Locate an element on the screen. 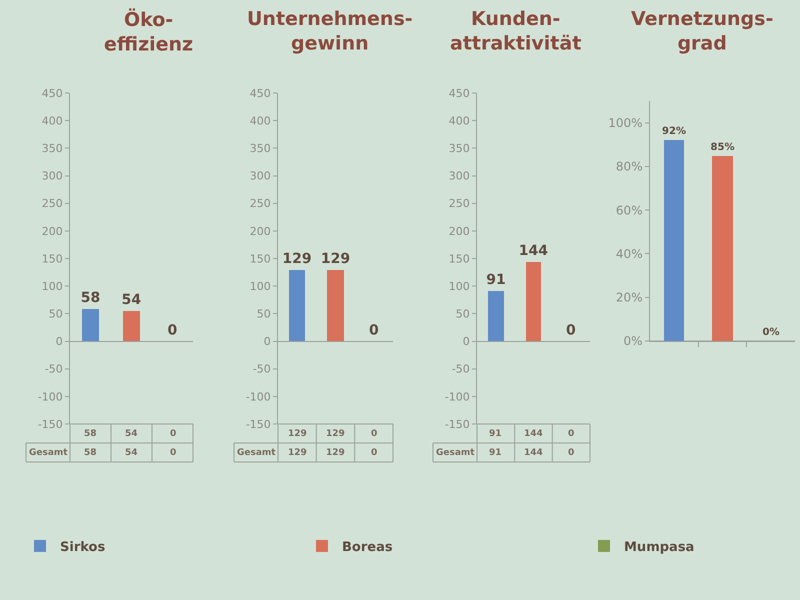  data-label: 144 is located at coordinates (533, 251).